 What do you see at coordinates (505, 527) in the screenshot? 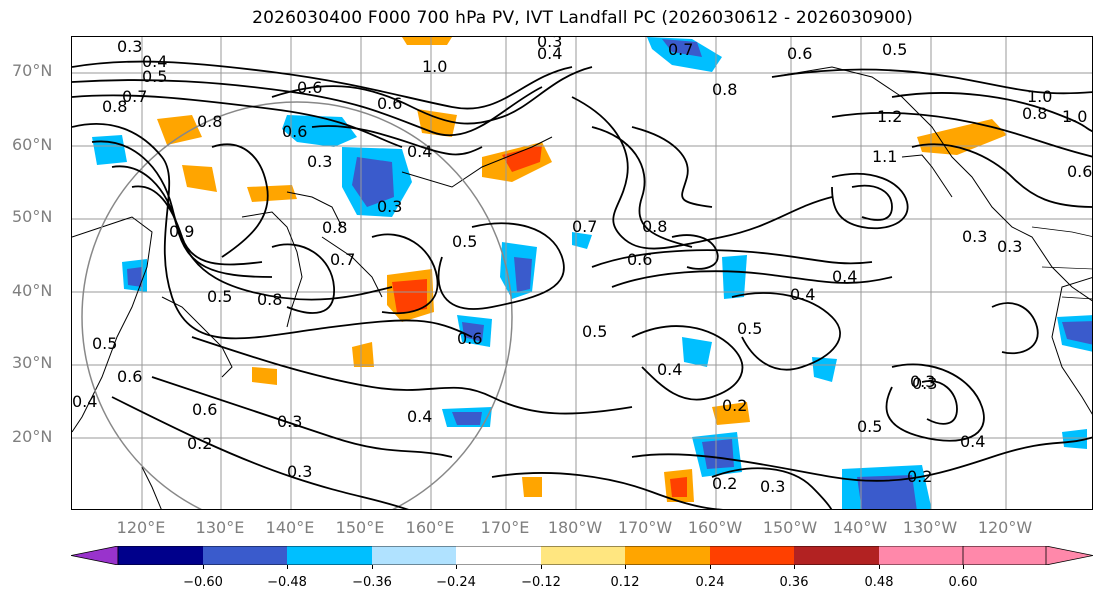
I see `lon-label-170e: 170°E` at bounding box center [505, 527].